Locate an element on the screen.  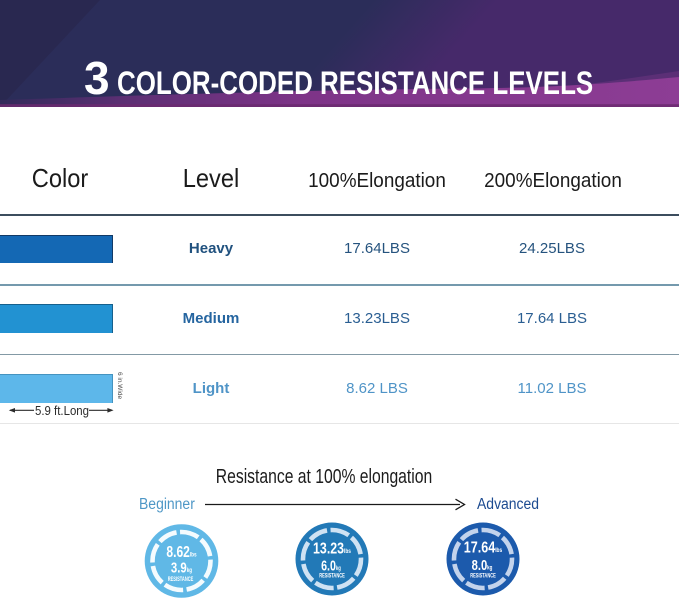
svg-text: 8.62lbs is located at coordinates (181, 552).